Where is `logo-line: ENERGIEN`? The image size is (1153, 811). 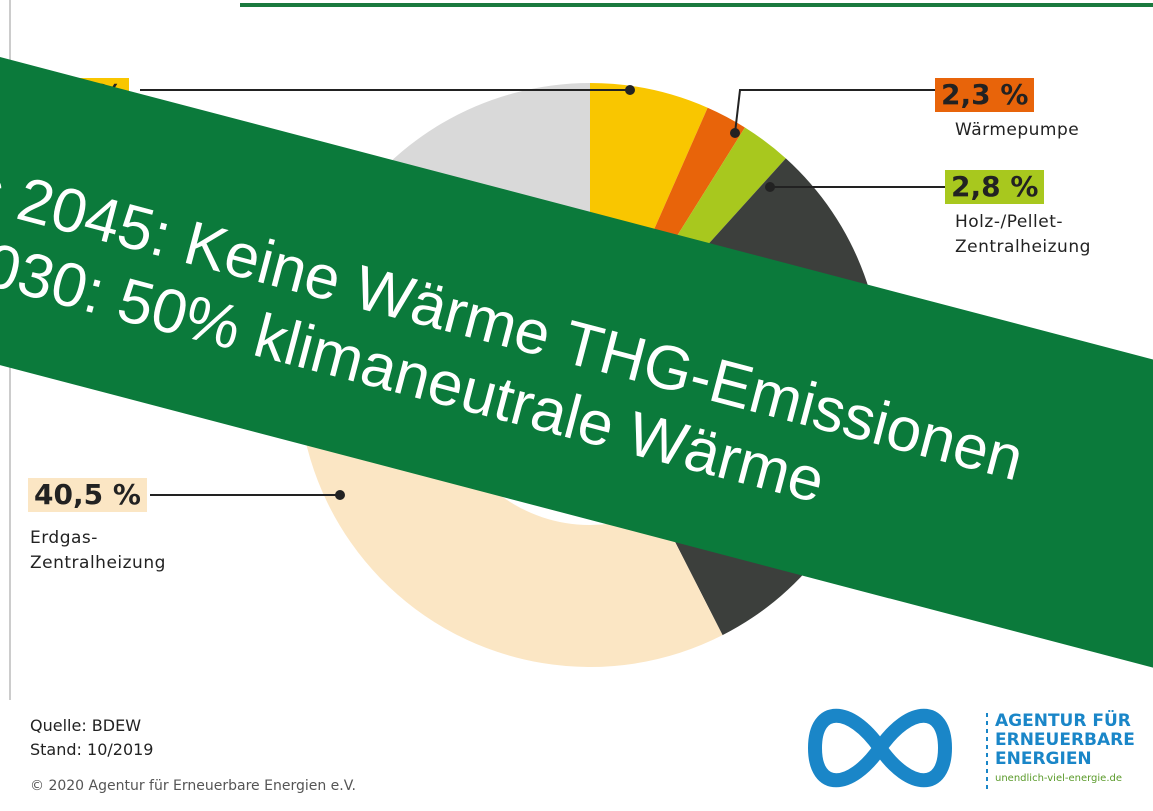
logo-line: ENERGIEN is located at coordinates (1043, 759).